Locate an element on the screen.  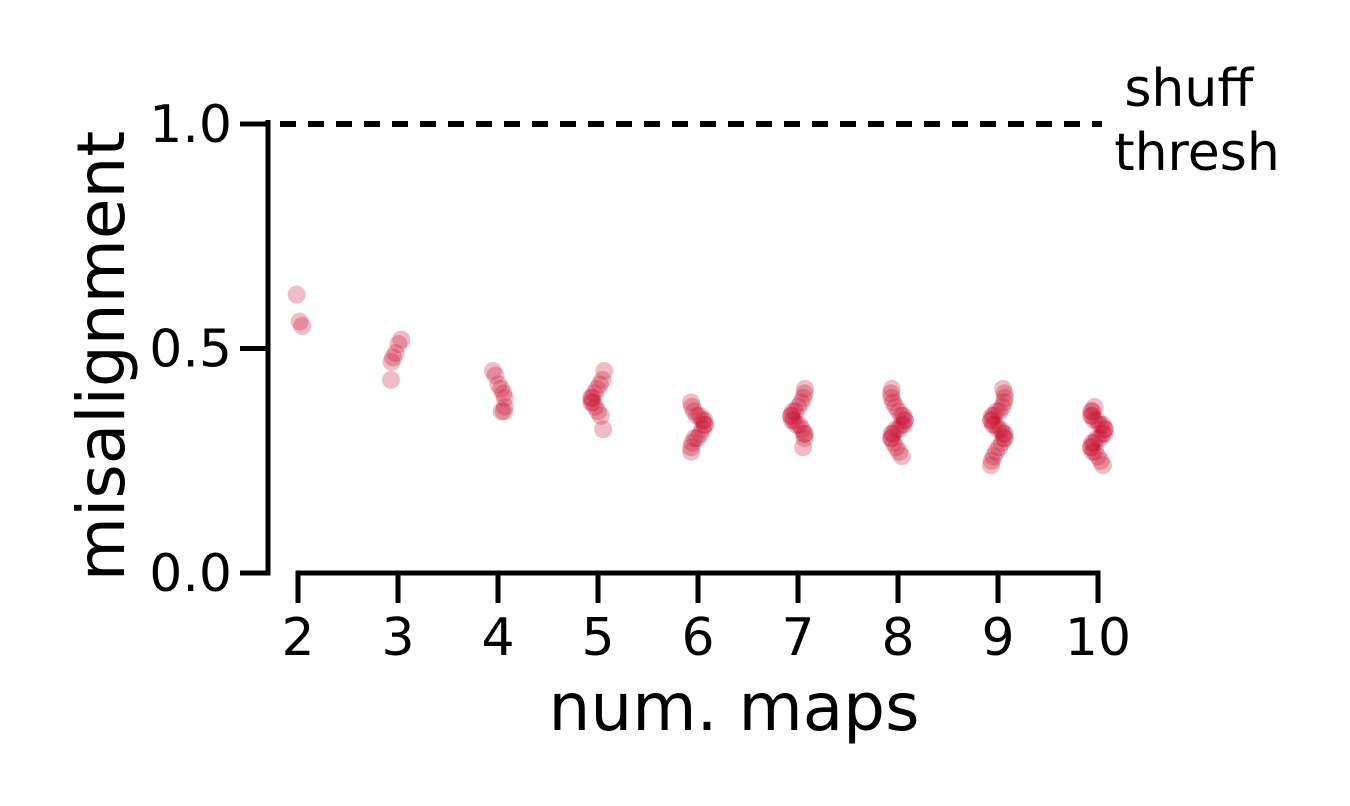
y-tick-label: 1.0 is located at coordinates (190, 125).